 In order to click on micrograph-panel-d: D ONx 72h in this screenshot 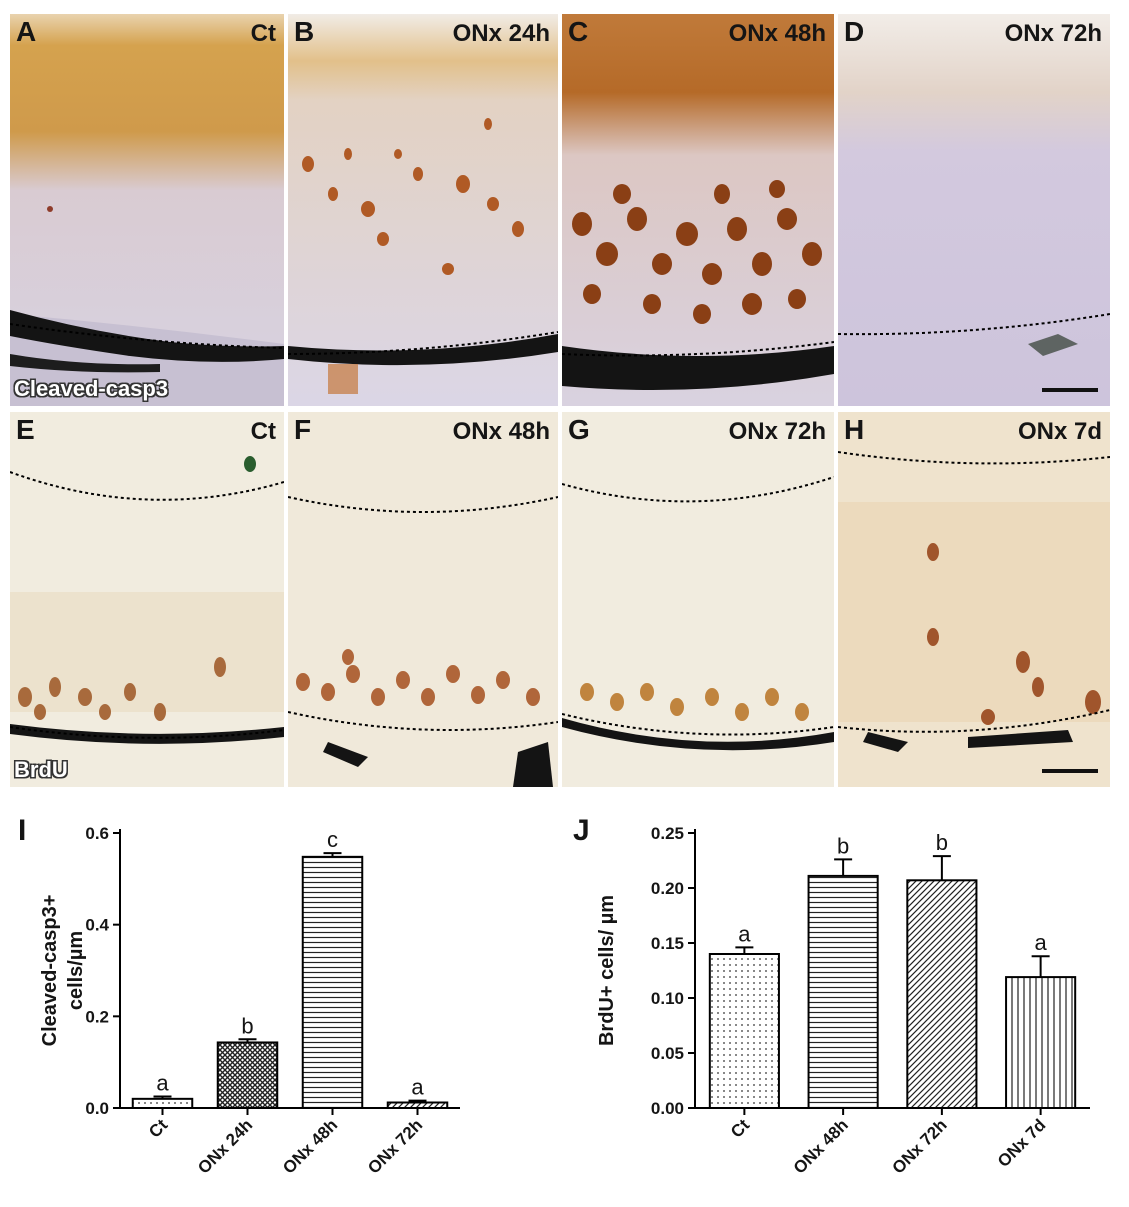, I will do `click(974, 210)`.